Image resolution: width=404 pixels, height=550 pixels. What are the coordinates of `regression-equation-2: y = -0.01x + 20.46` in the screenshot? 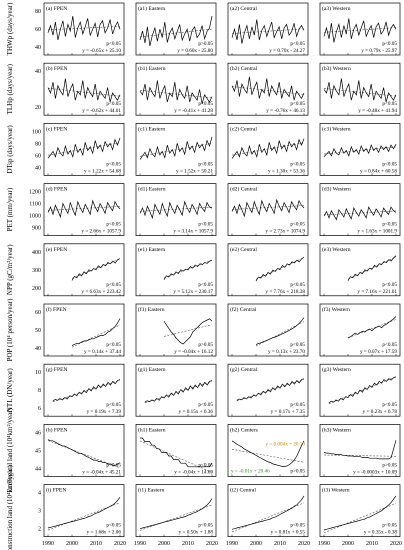 It's located at (250, 471).